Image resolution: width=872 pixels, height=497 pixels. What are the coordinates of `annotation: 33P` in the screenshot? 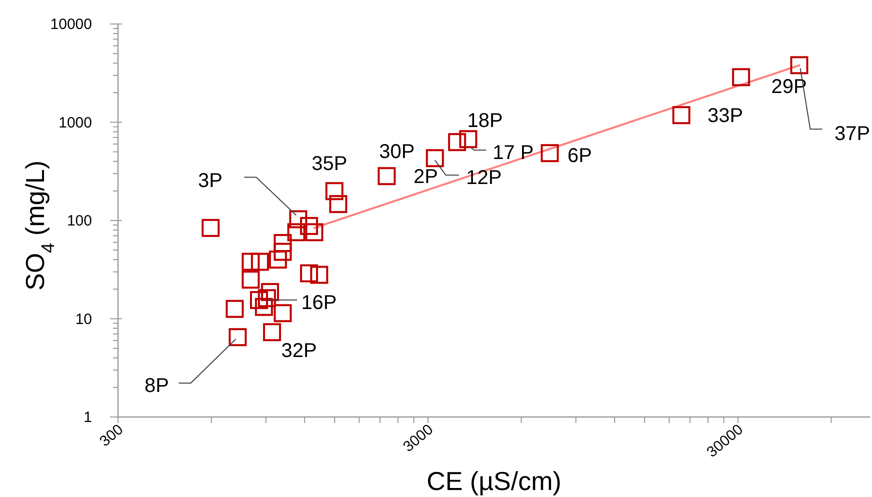 It's located at (726, 116).